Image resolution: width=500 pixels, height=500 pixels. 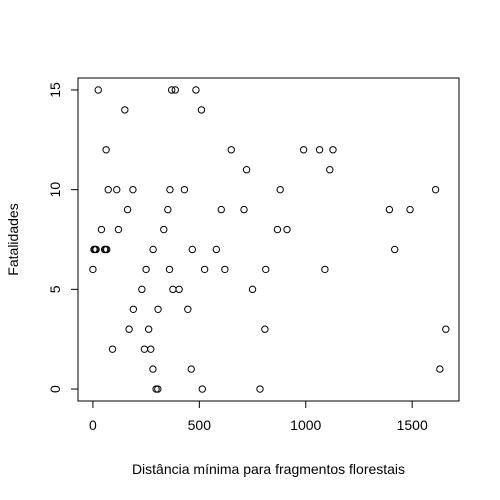 I want to click on x-tick-label: 500, so click(x=200, y=425).